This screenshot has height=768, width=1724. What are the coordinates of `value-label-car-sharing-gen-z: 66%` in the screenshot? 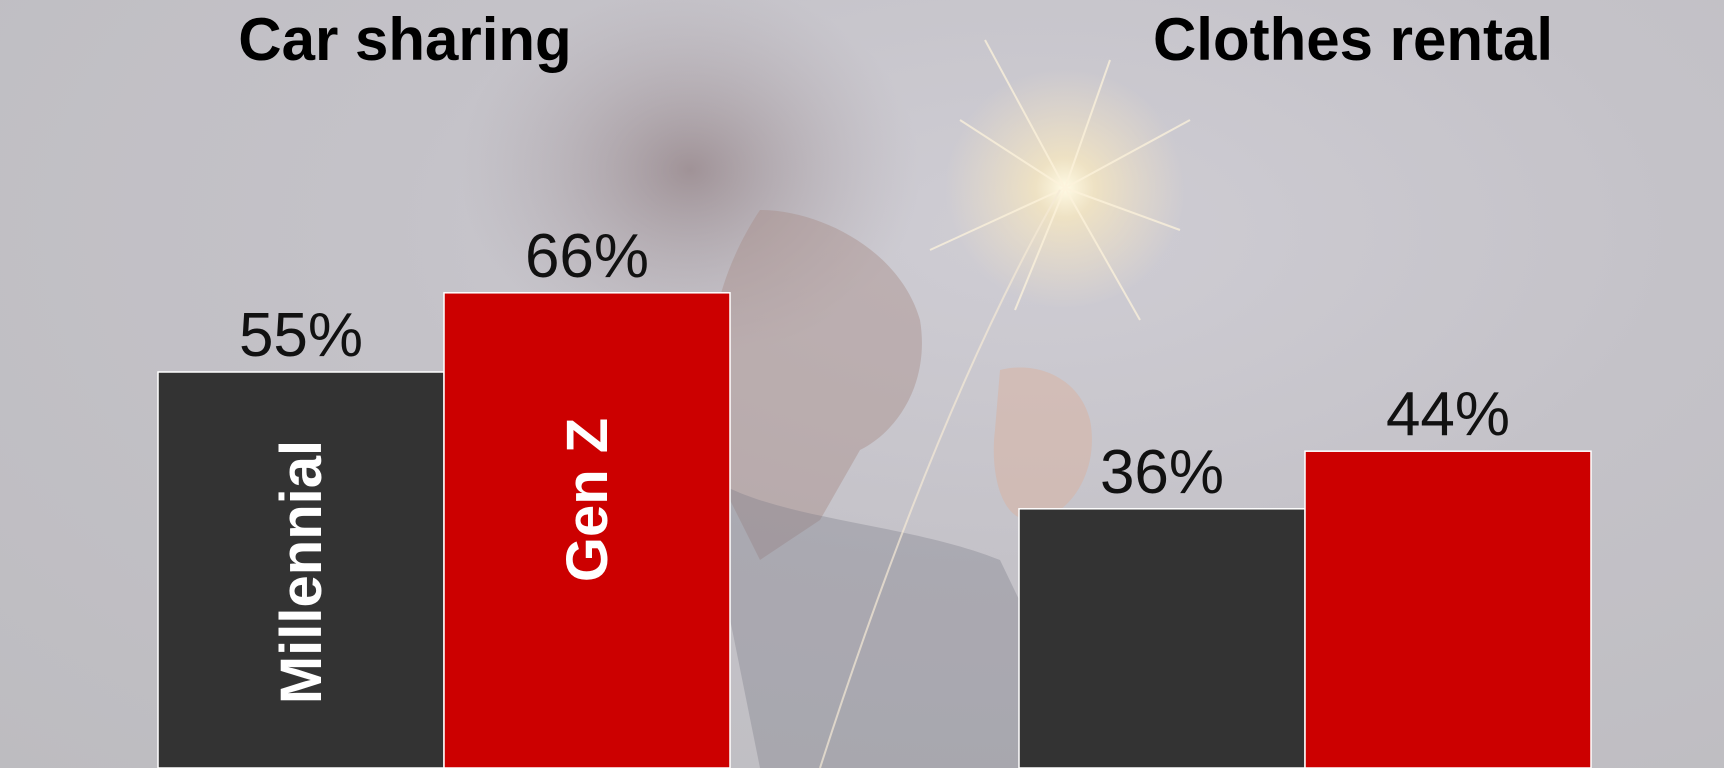 It's located at (587, 256).